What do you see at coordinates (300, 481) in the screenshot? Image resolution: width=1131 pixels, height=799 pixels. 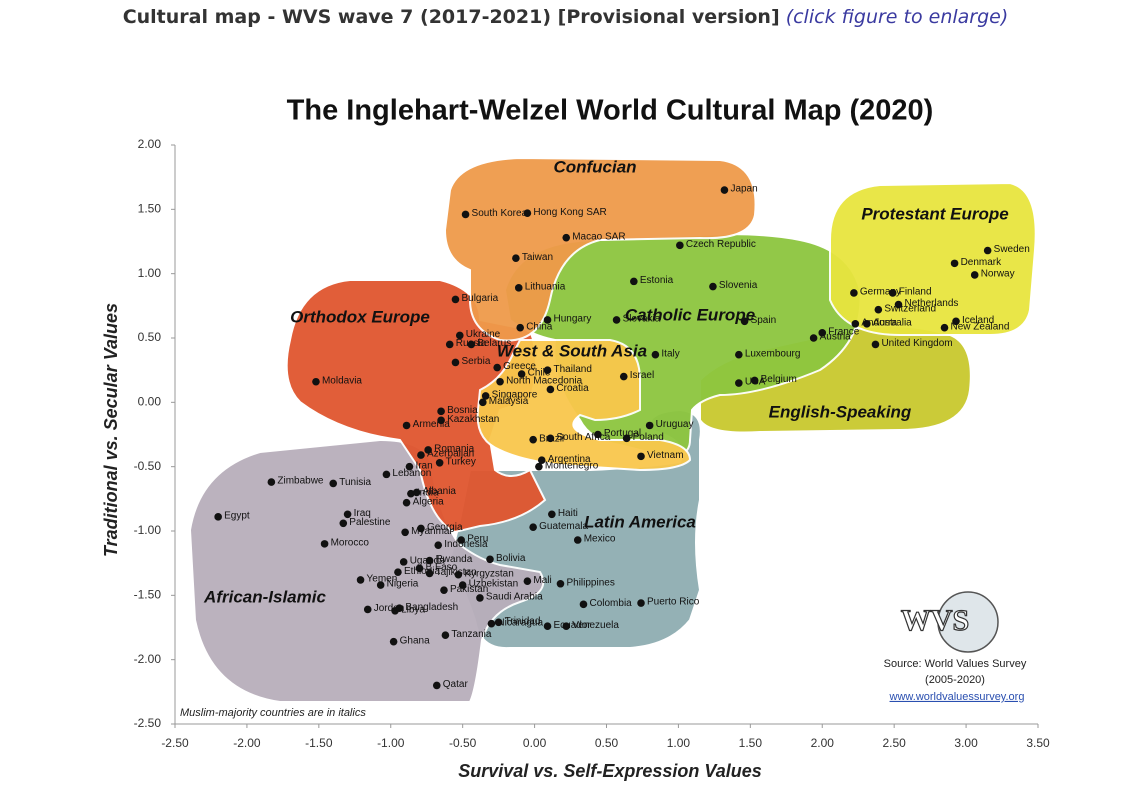 I see `point-label: Zimbabwe` at bounding box center [300, 481].